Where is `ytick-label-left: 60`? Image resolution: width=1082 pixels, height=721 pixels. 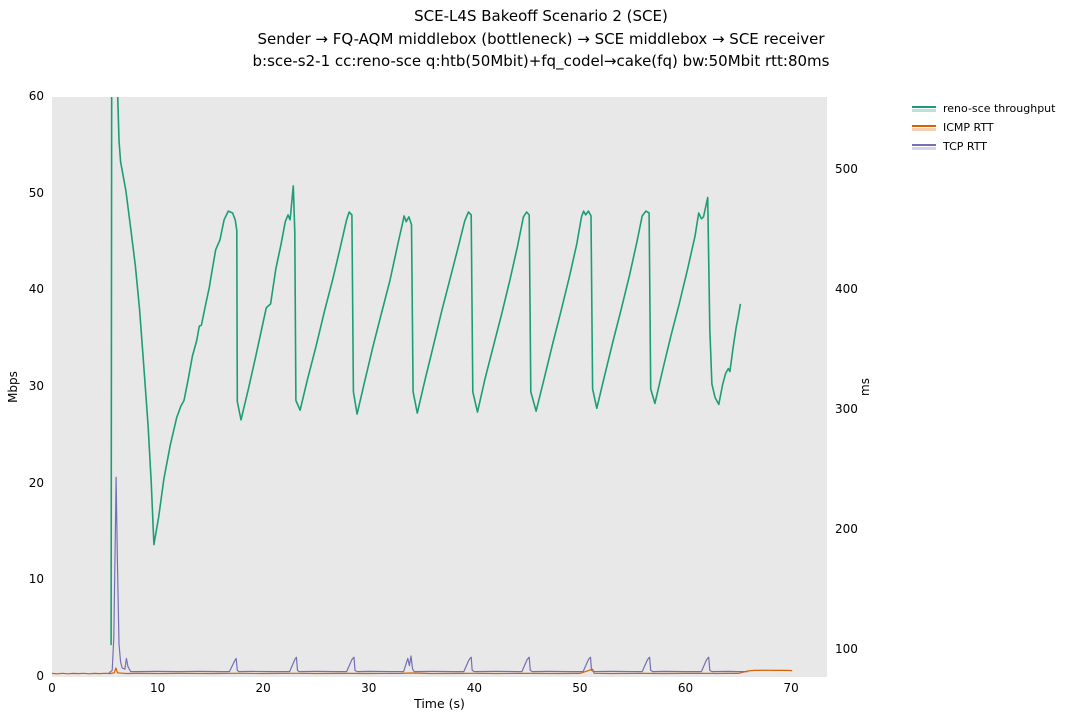 ytick-label-left: 60 is located at coordinates (36, 96).